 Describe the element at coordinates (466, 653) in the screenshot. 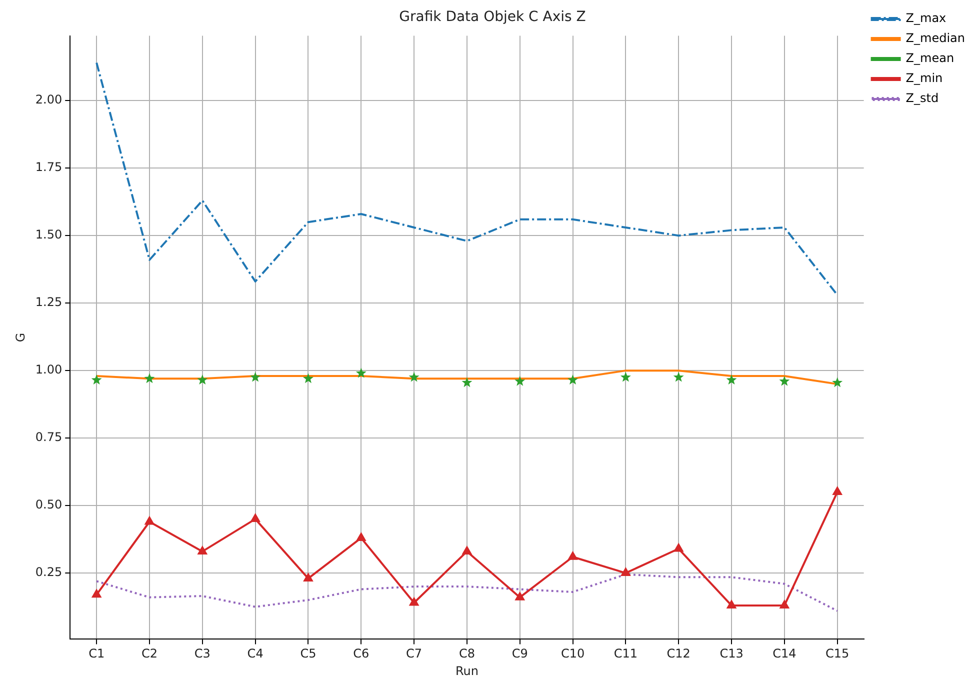

I see `x-tick-label: C8` at that location.